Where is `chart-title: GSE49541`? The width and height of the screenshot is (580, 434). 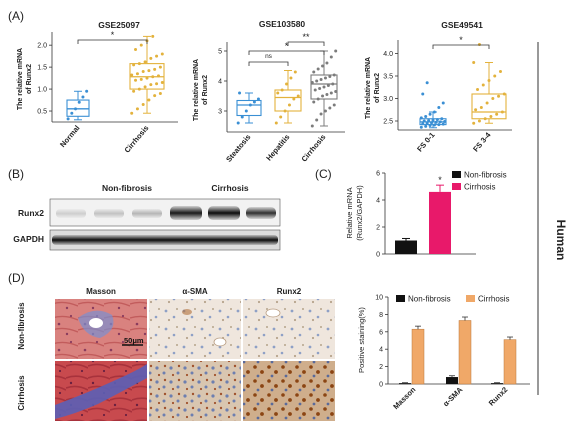
chart-title: GSE49541 is located at coordinates (462, 25).